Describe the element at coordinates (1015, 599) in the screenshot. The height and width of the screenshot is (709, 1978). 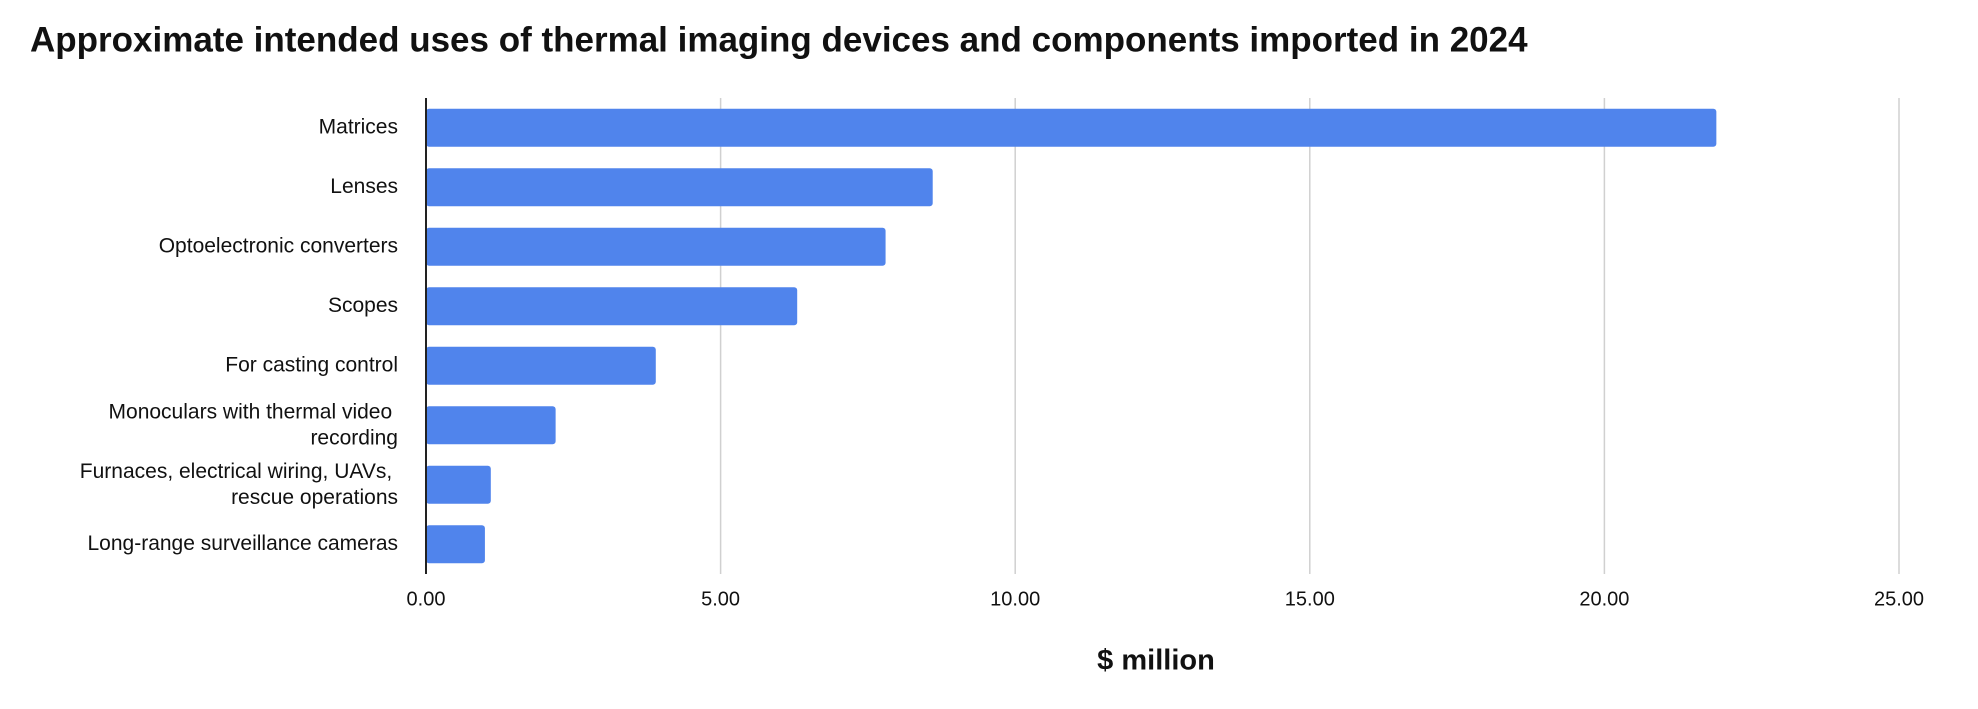
I see `x-tick-label: 10.00` at that location.